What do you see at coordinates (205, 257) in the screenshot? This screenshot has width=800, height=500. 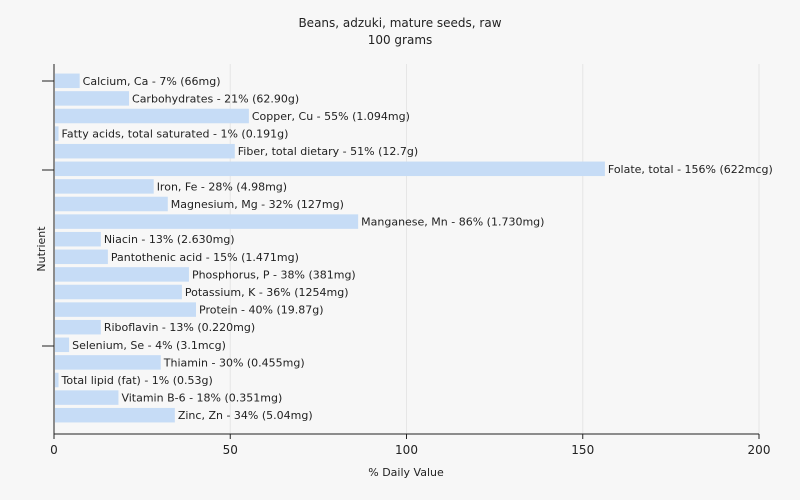 I see `bar-label: Pantothenic acid - 15% (1.471mg)` at bounding box center [205, 257].